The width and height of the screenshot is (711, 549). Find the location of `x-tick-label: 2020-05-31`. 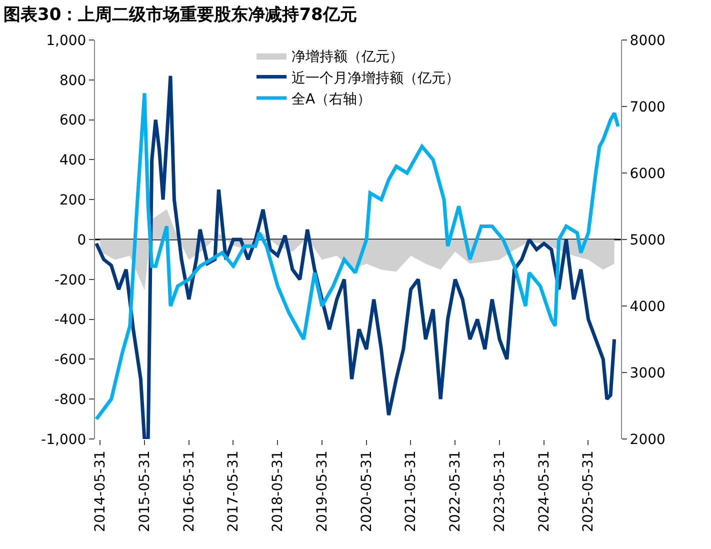

x-tick-label: 2020-05-31 is located at coordinates (366, 491).